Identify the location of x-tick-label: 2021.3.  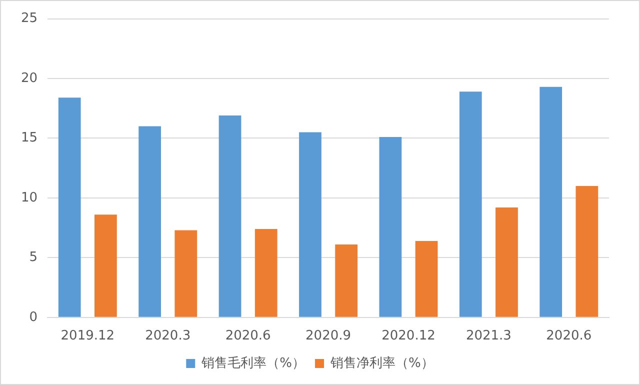
(489, 336).